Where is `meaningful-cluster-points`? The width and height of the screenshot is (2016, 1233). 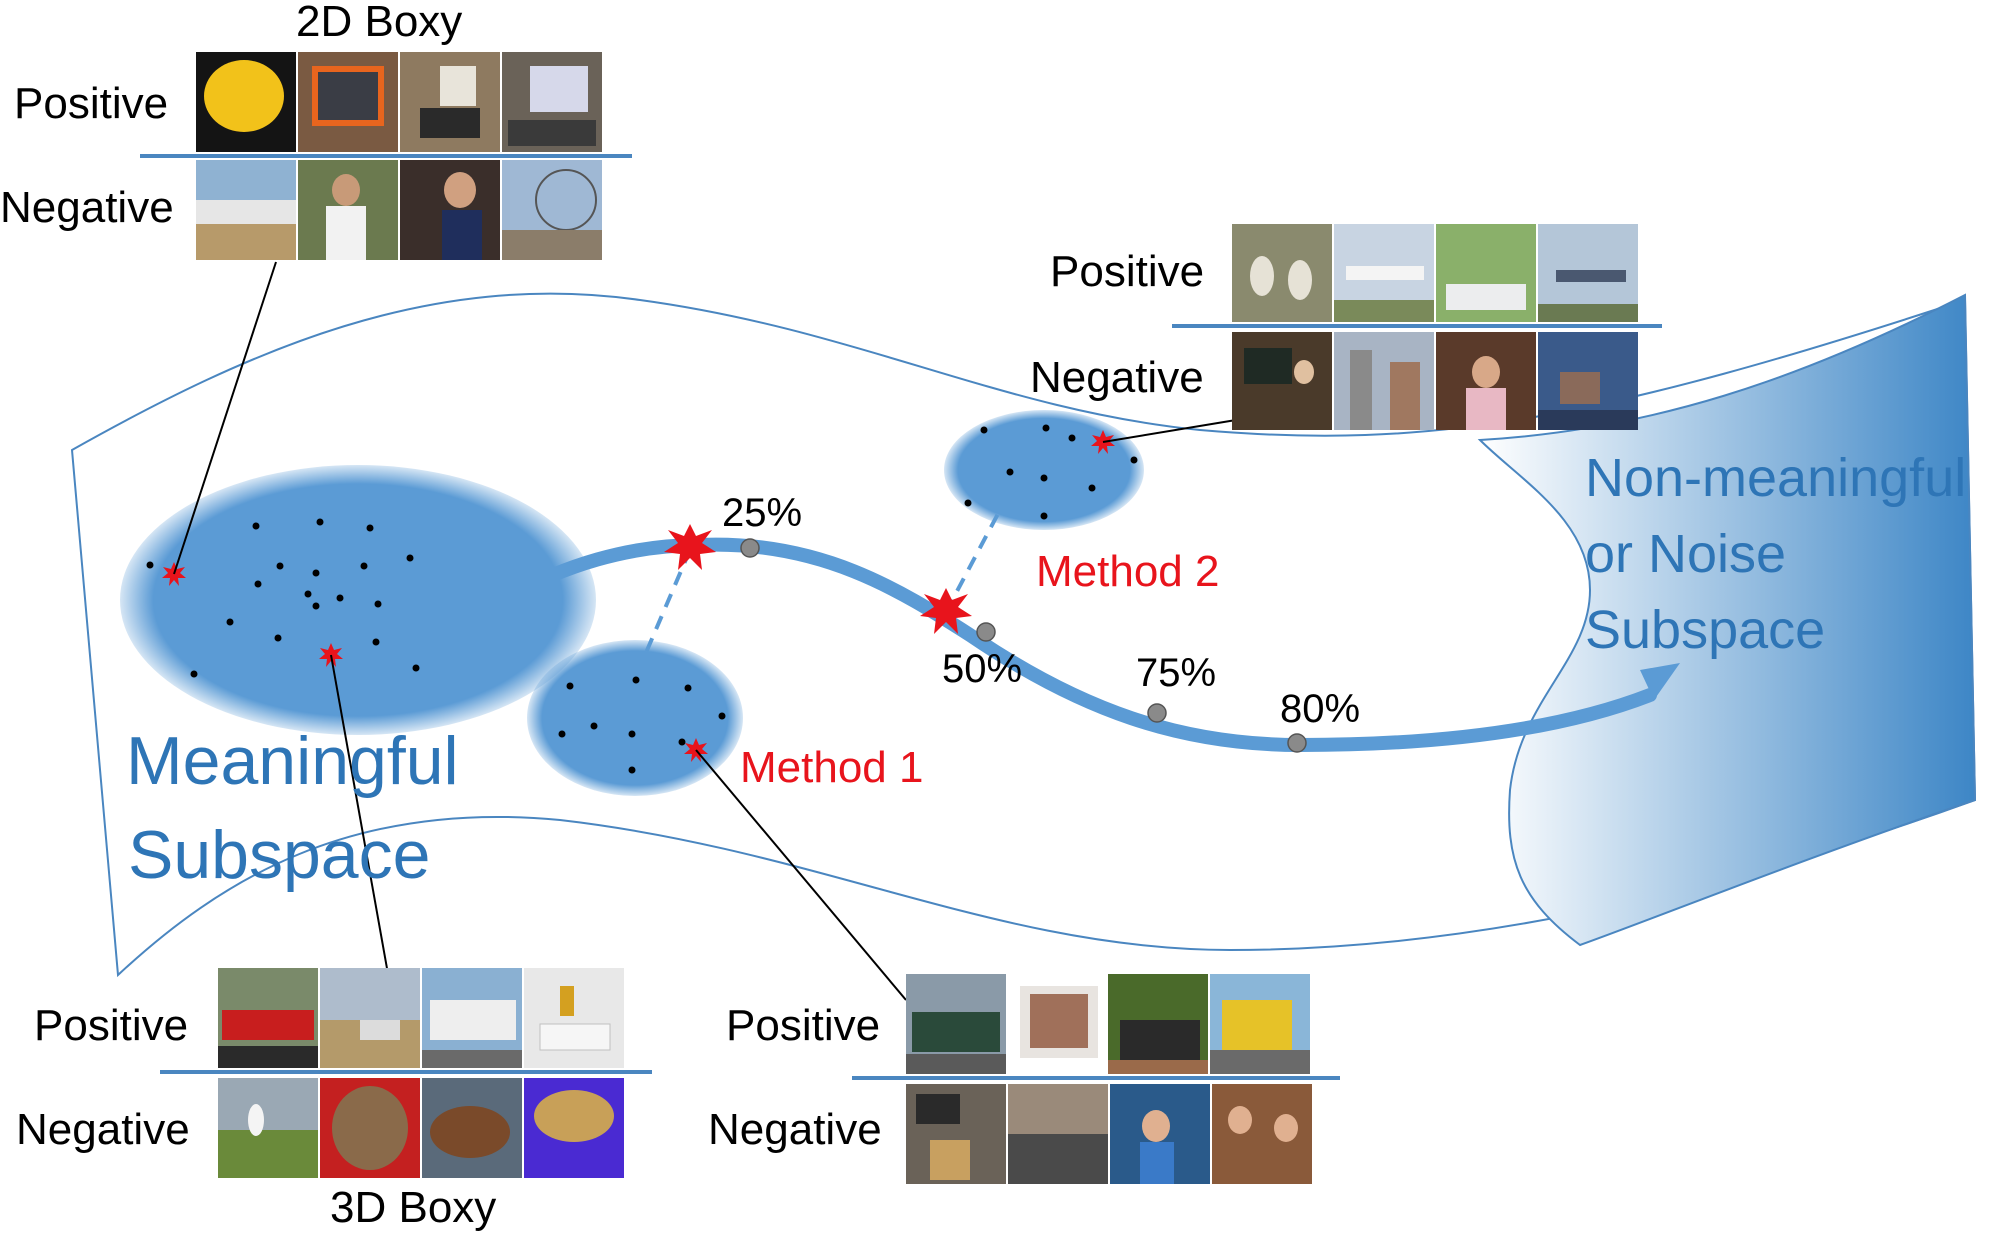 meaningful-cluster-points is located at coordinates (283, 598).